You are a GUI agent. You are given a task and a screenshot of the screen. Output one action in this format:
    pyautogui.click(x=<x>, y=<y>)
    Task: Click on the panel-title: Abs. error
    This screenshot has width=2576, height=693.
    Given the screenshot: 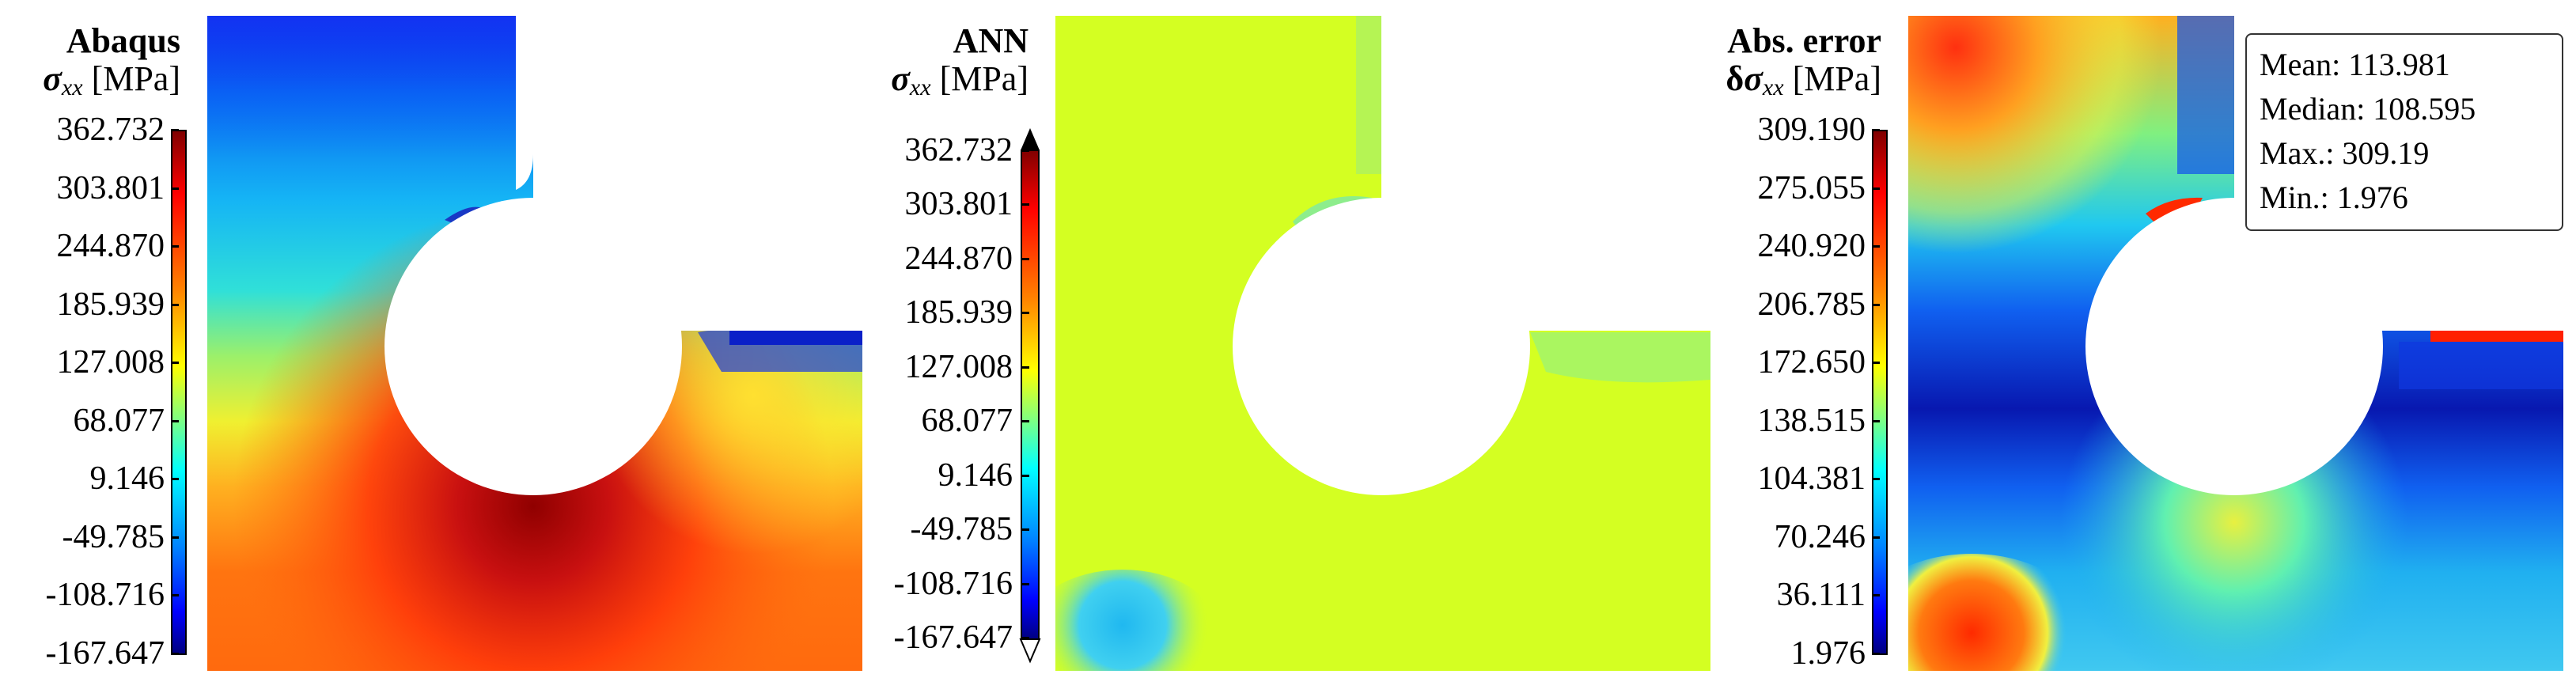 What is the action you would take?
    pyautogui.click(x=1804, y=41)
    